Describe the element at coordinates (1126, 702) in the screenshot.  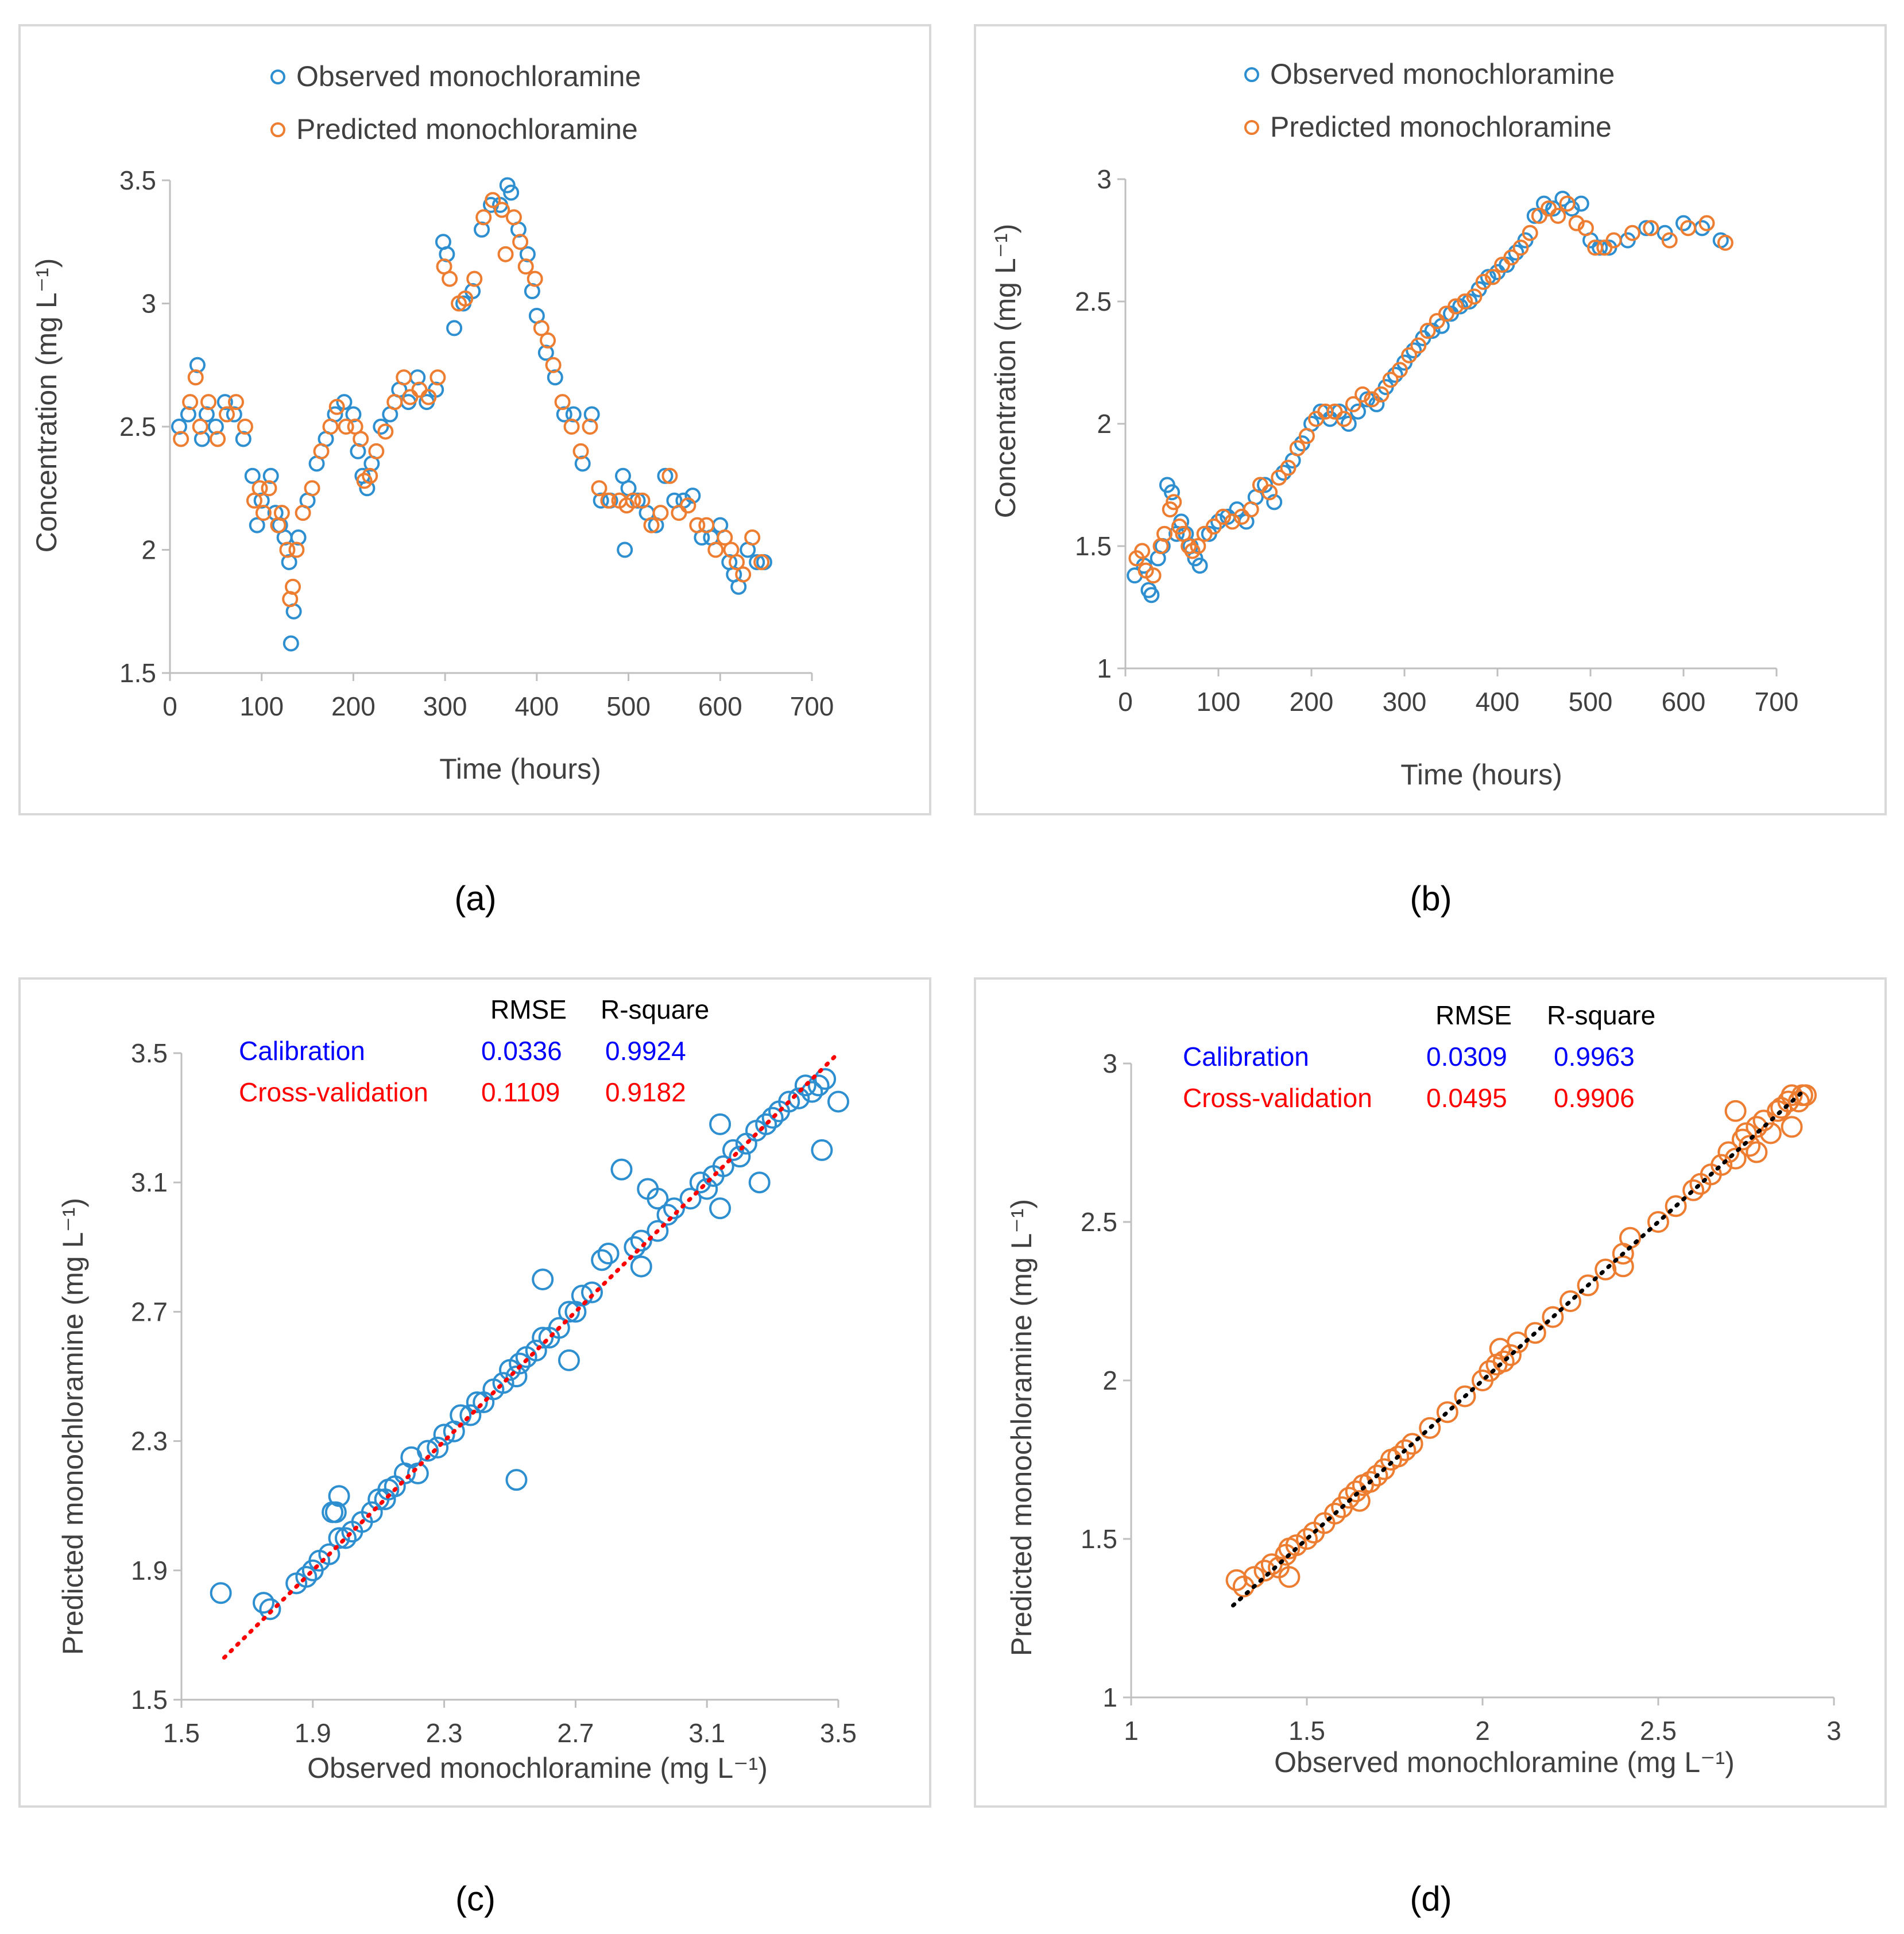
I see `x-tick-label: 0` at that location.